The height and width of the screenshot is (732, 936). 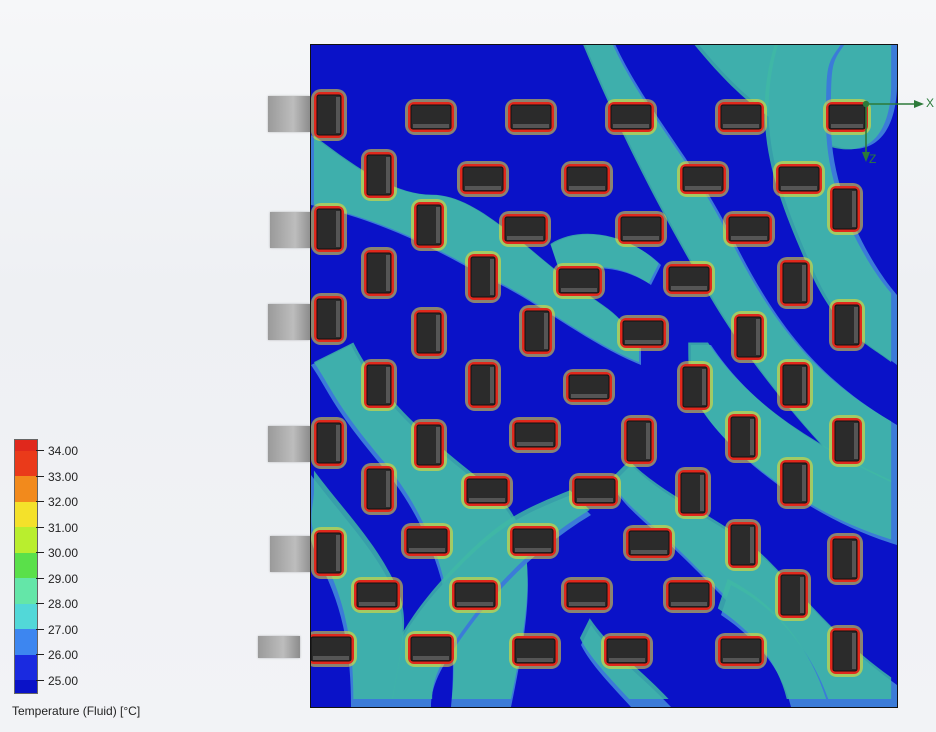 I want to click on tick-label: 27.00, so click(x=63, y=630).